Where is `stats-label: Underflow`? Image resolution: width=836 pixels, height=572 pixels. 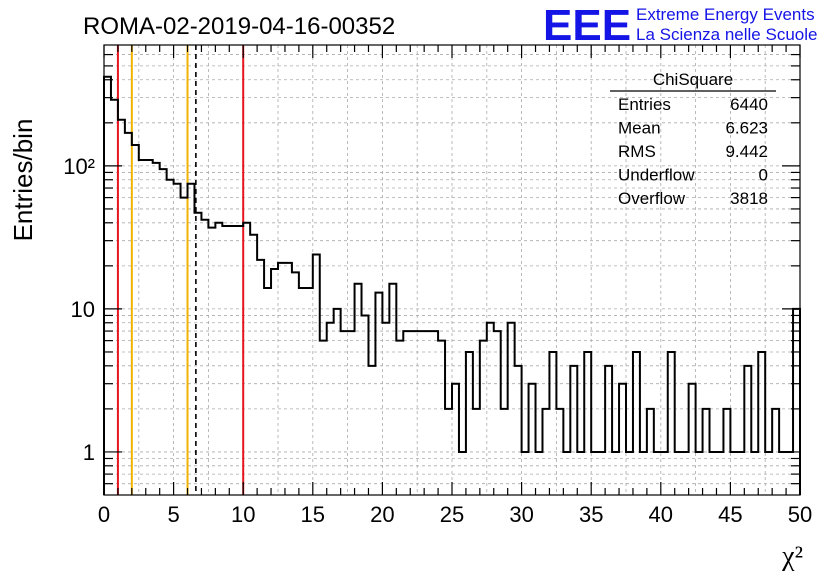 stats-label: Underflow is located at coordinates (656, 175).